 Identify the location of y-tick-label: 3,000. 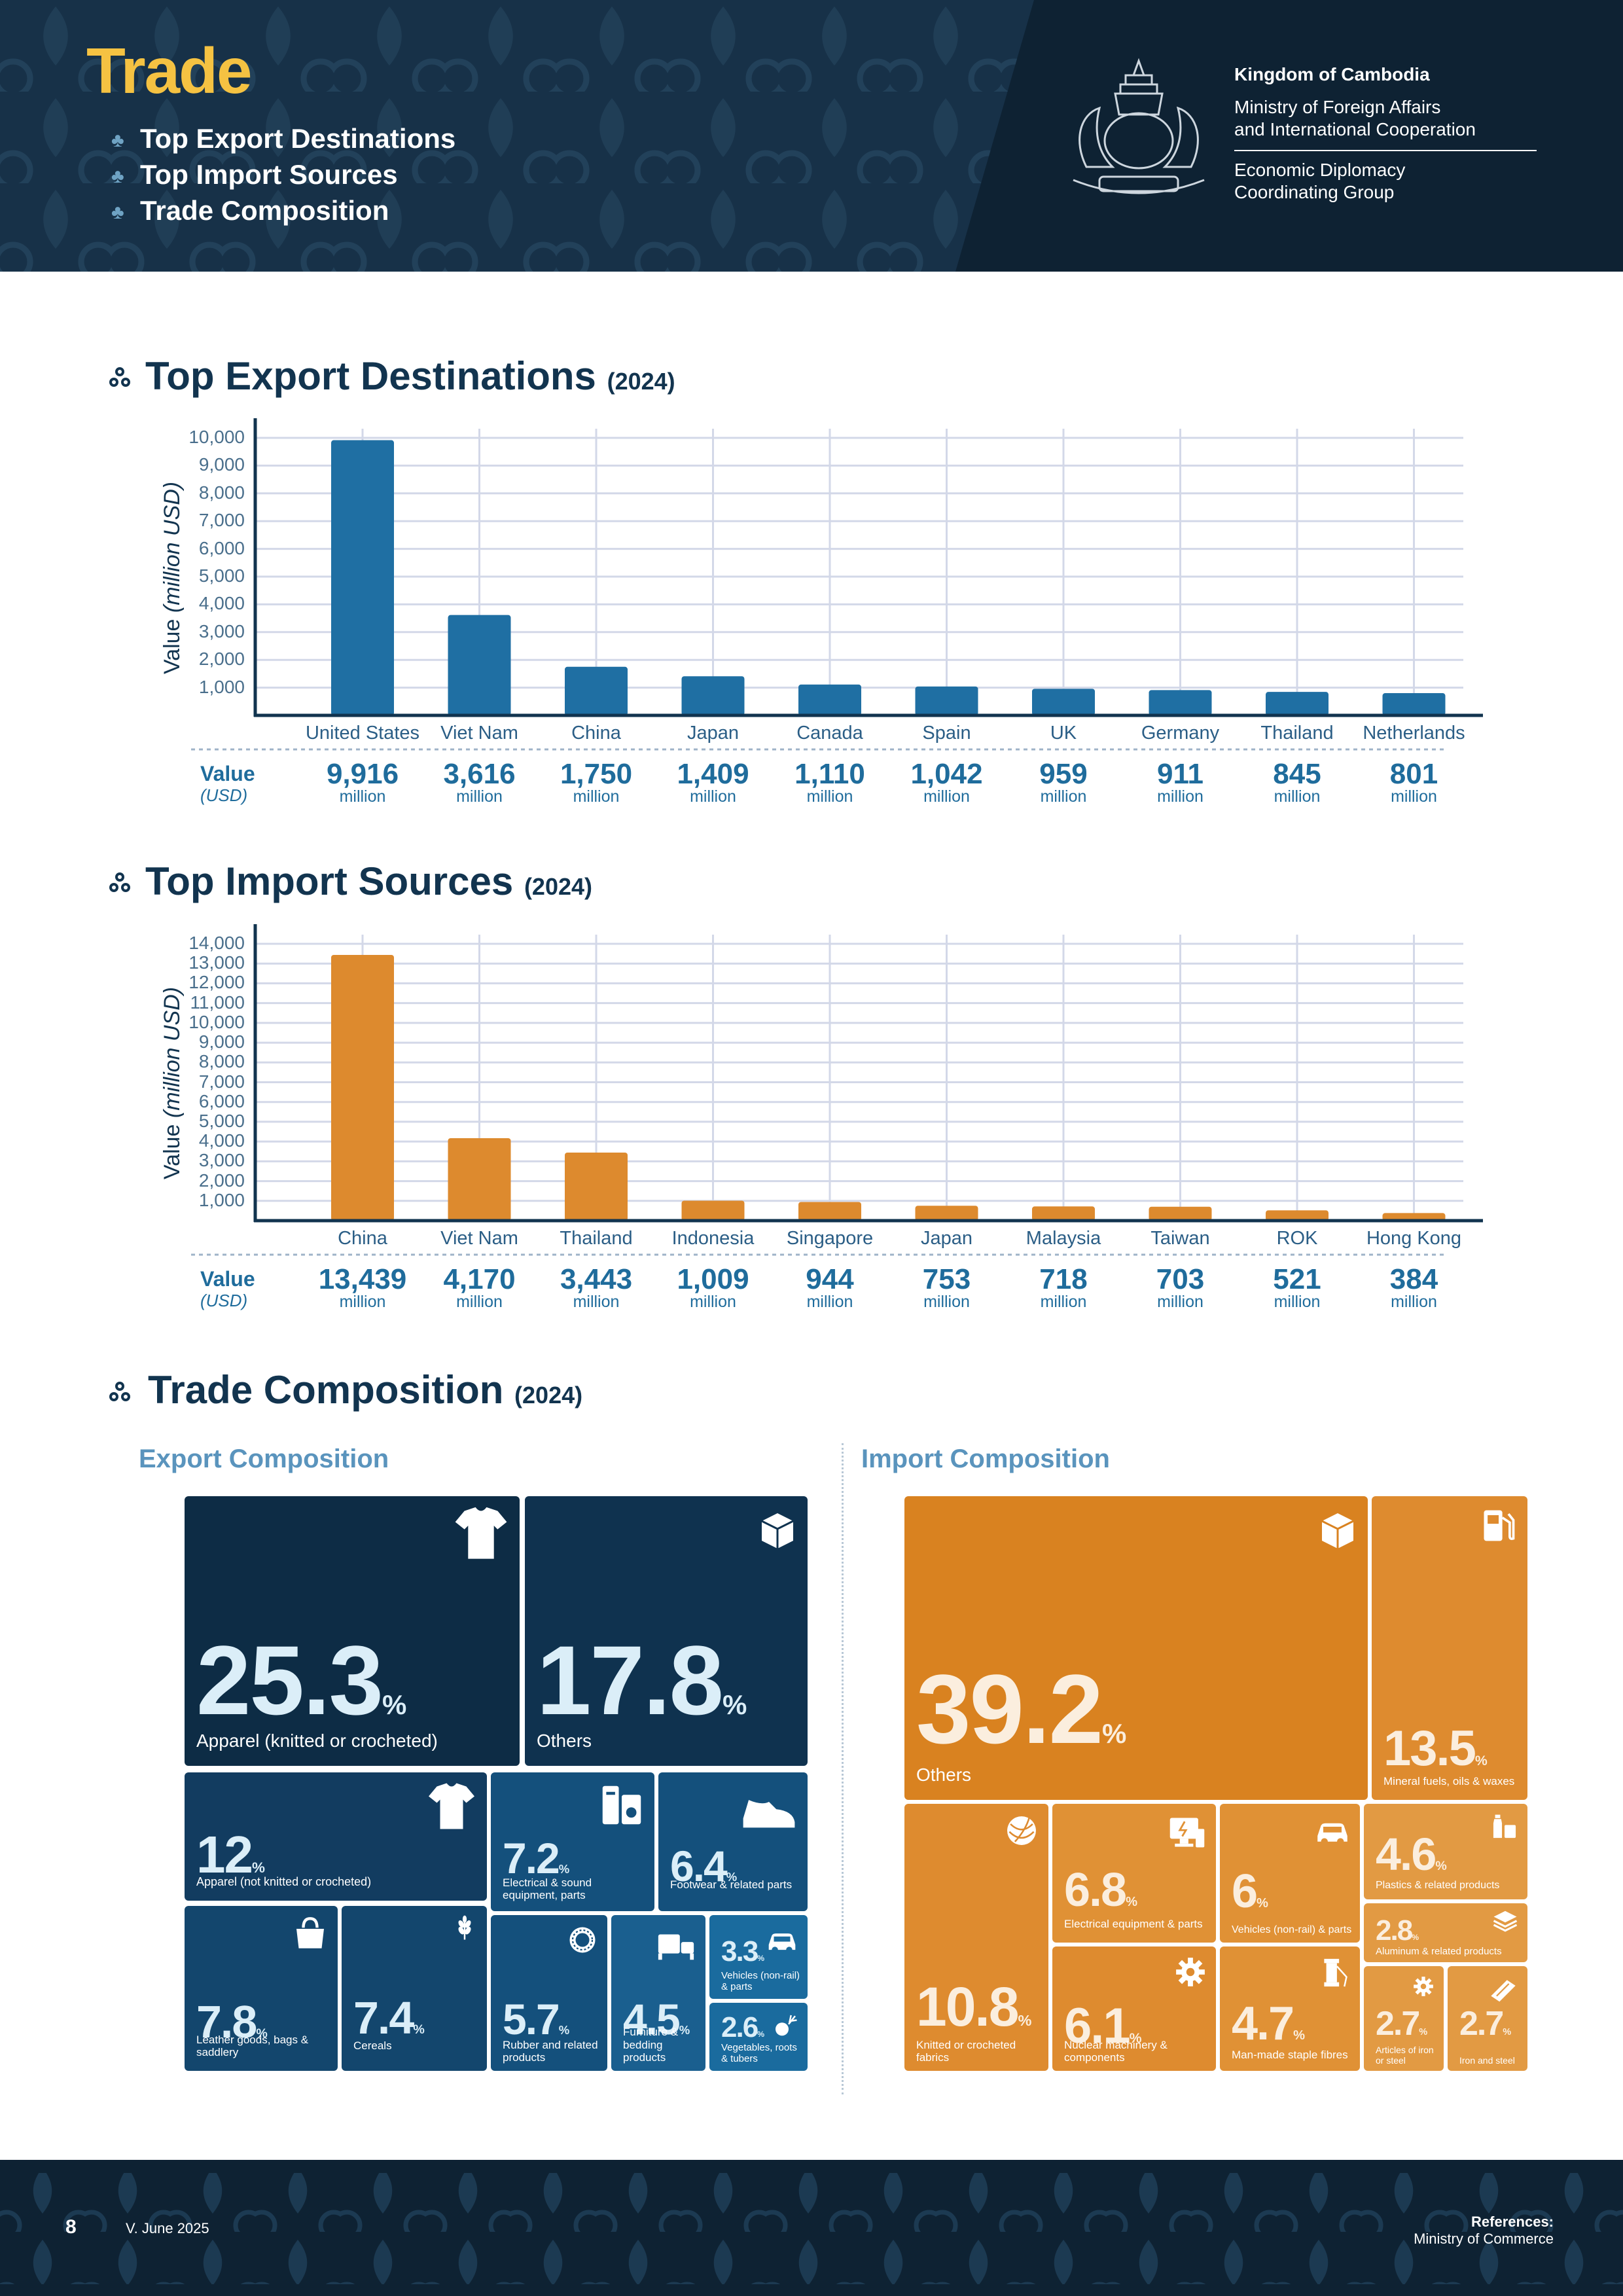
(221, 630).